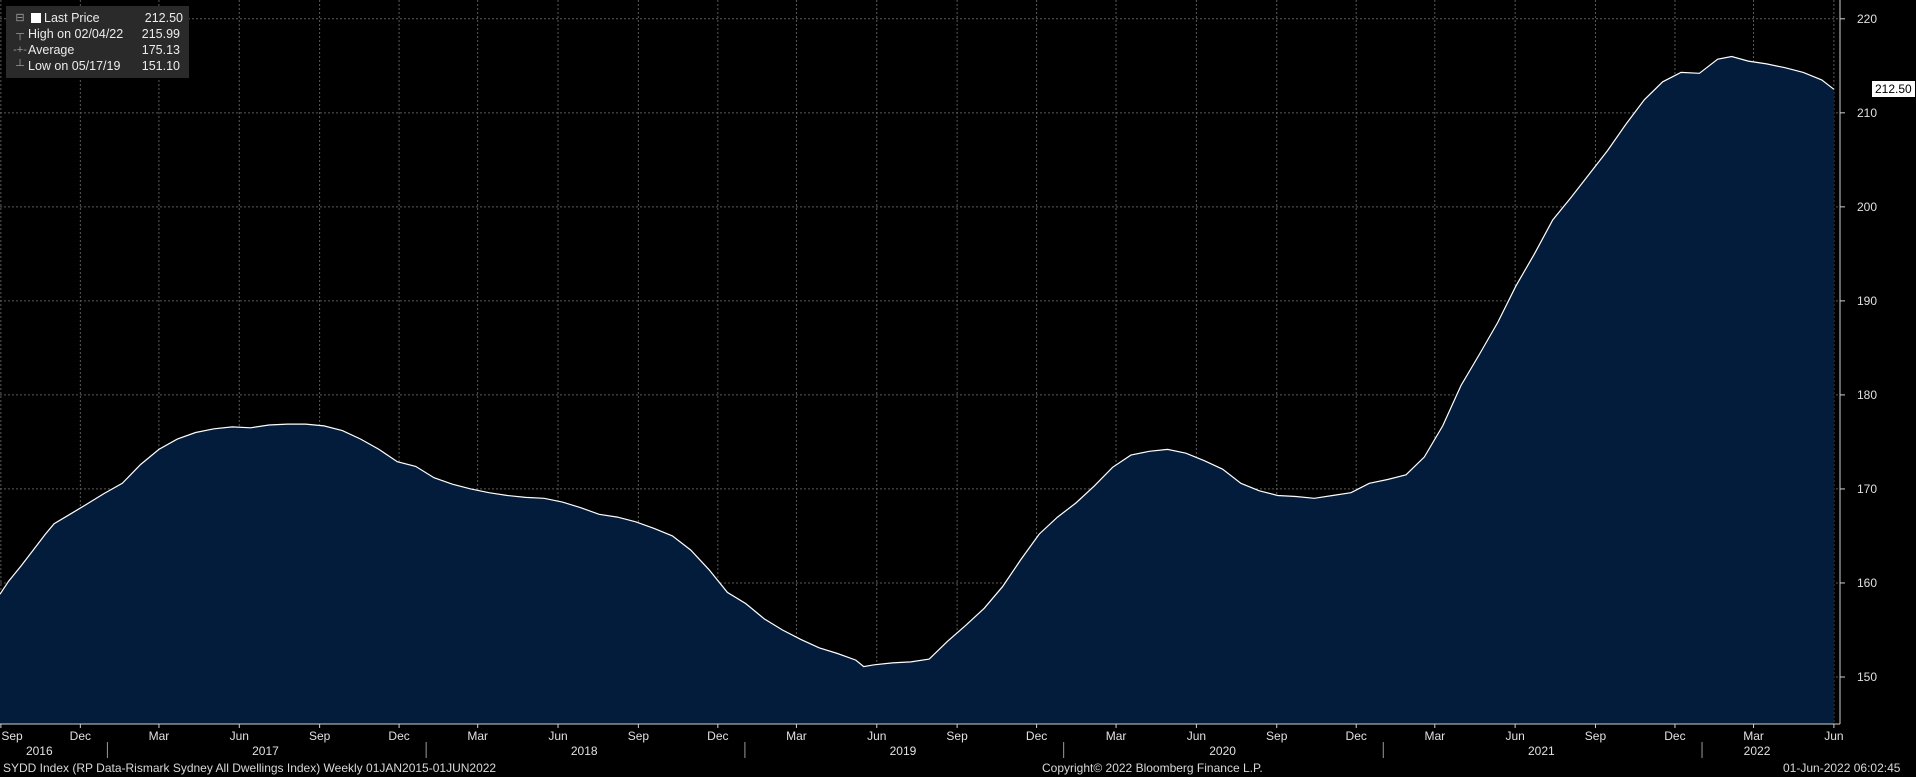 This screenshot has width=1916, height=777. I want to click on legend-row-low: ┴ Low on 05/17/19 151.10, so click(97, 66).